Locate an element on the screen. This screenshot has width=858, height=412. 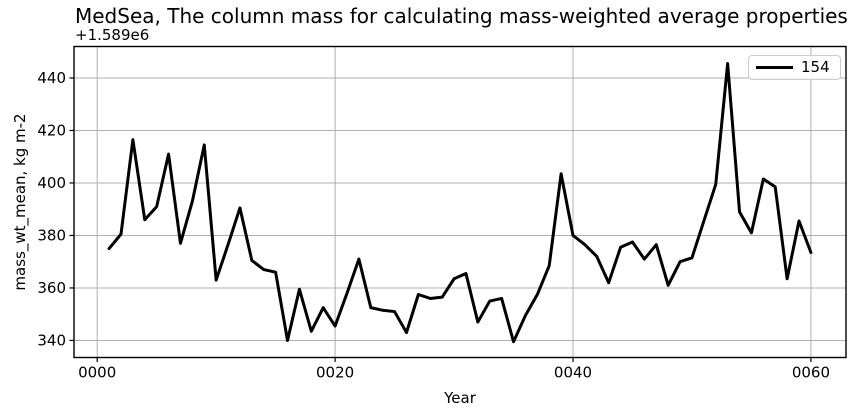
y-tick-label: 400 is located at coordinates (51, 183).